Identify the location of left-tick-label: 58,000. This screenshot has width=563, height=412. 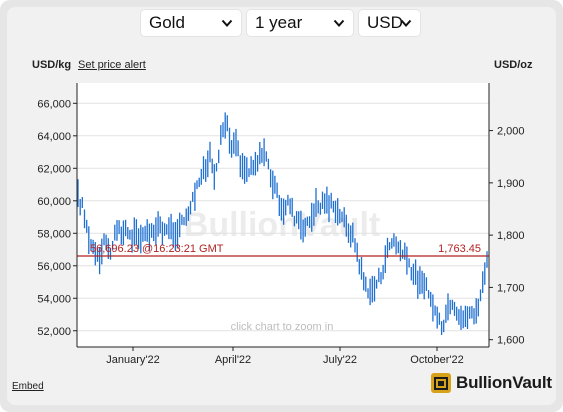
(54, 234).